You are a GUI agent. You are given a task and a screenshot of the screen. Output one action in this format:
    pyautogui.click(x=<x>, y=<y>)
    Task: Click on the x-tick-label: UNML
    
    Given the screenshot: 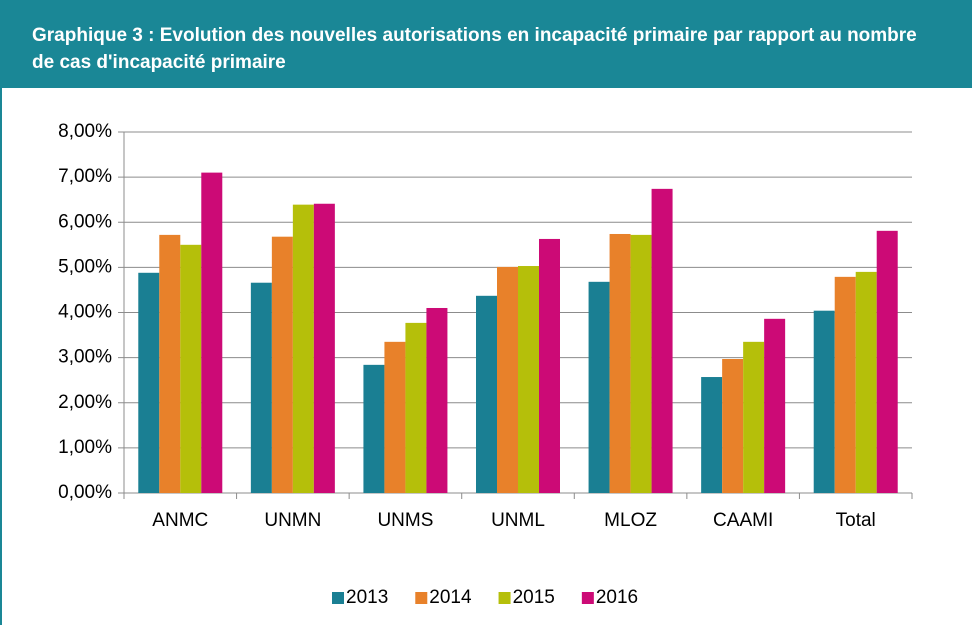 What is the action you would take?
    pyautogui.click(x=518, y=520)
    